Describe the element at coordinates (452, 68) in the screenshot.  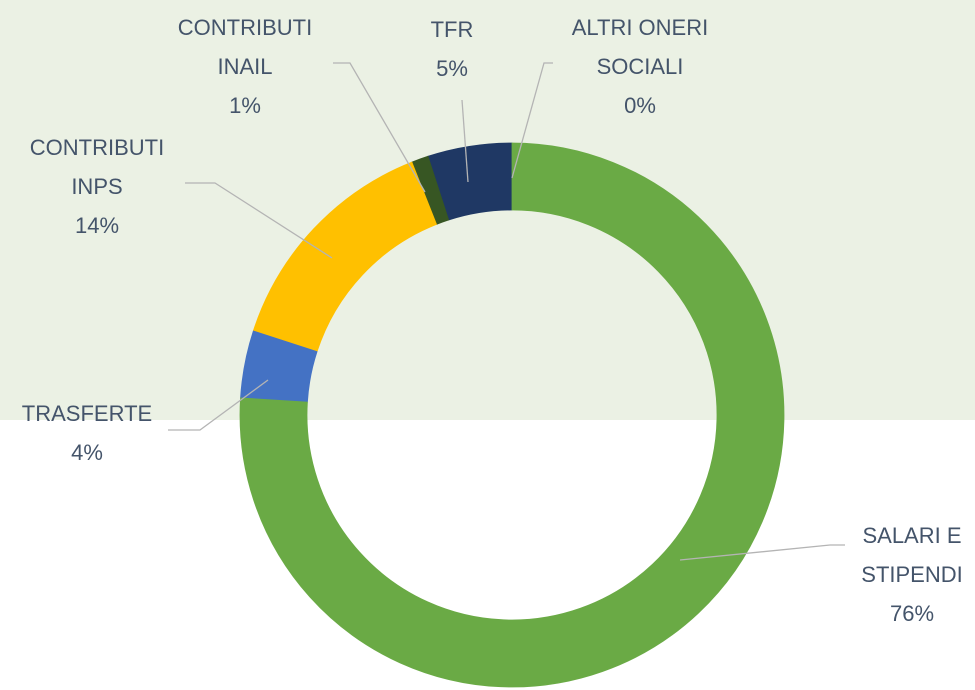
I see `label-value: 5%` at that location.